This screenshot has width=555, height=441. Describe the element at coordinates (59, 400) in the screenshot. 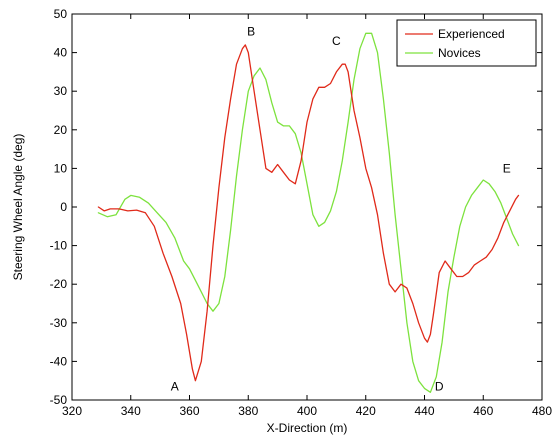

I see `y-tick-label: -50` at that location.